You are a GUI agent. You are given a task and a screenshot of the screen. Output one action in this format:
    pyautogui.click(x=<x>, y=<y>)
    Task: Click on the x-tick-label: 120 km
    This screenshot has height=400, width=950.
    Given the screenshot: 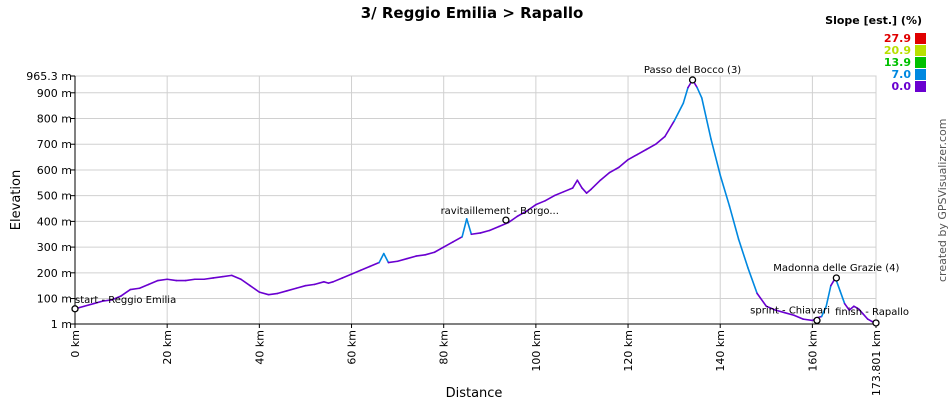 What is the action you would take?
    pyautogui.click(x=628, y=351)
    